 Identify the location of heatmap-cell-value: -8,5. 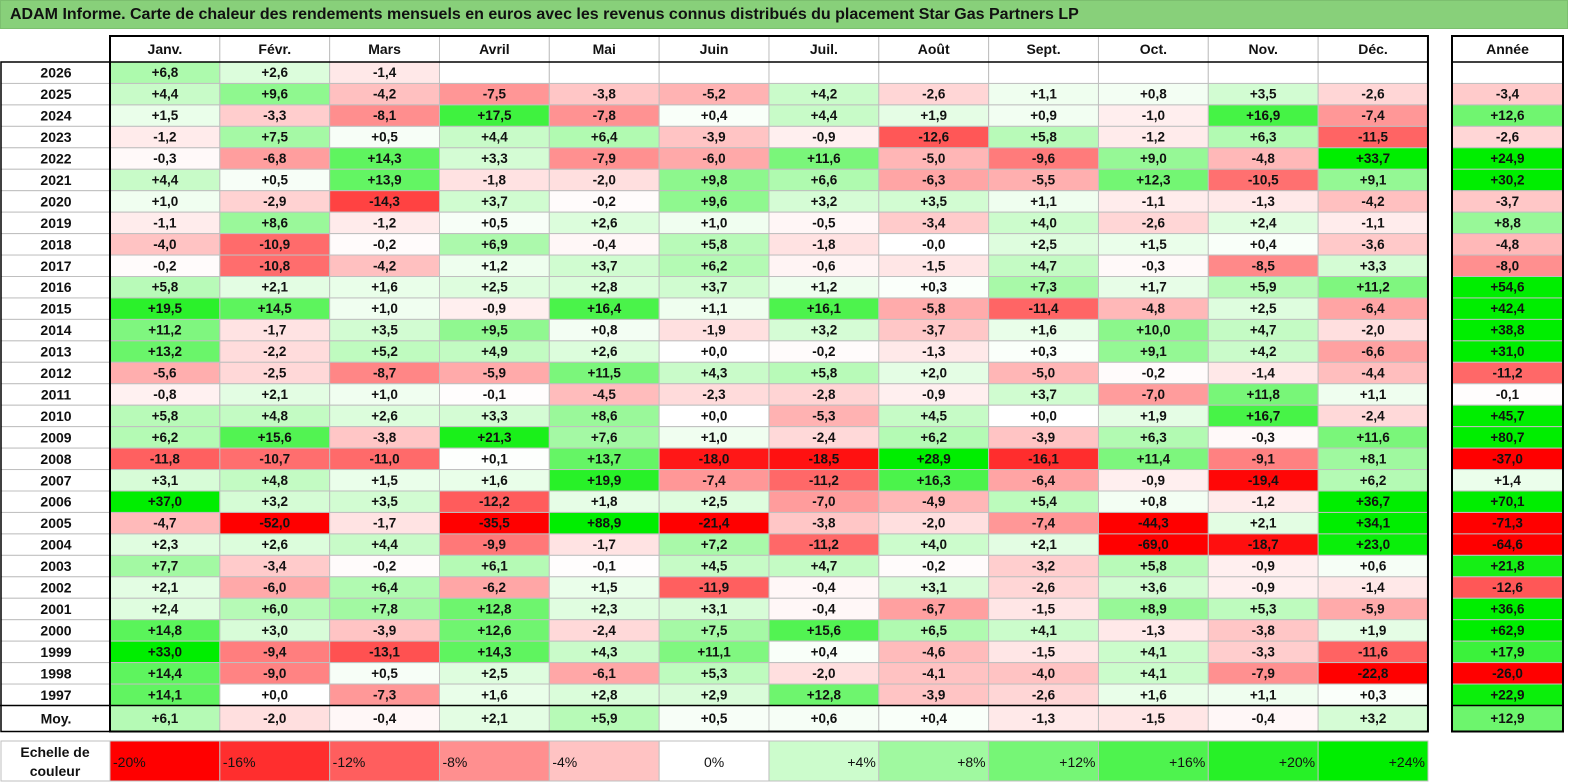
(1264, 265).